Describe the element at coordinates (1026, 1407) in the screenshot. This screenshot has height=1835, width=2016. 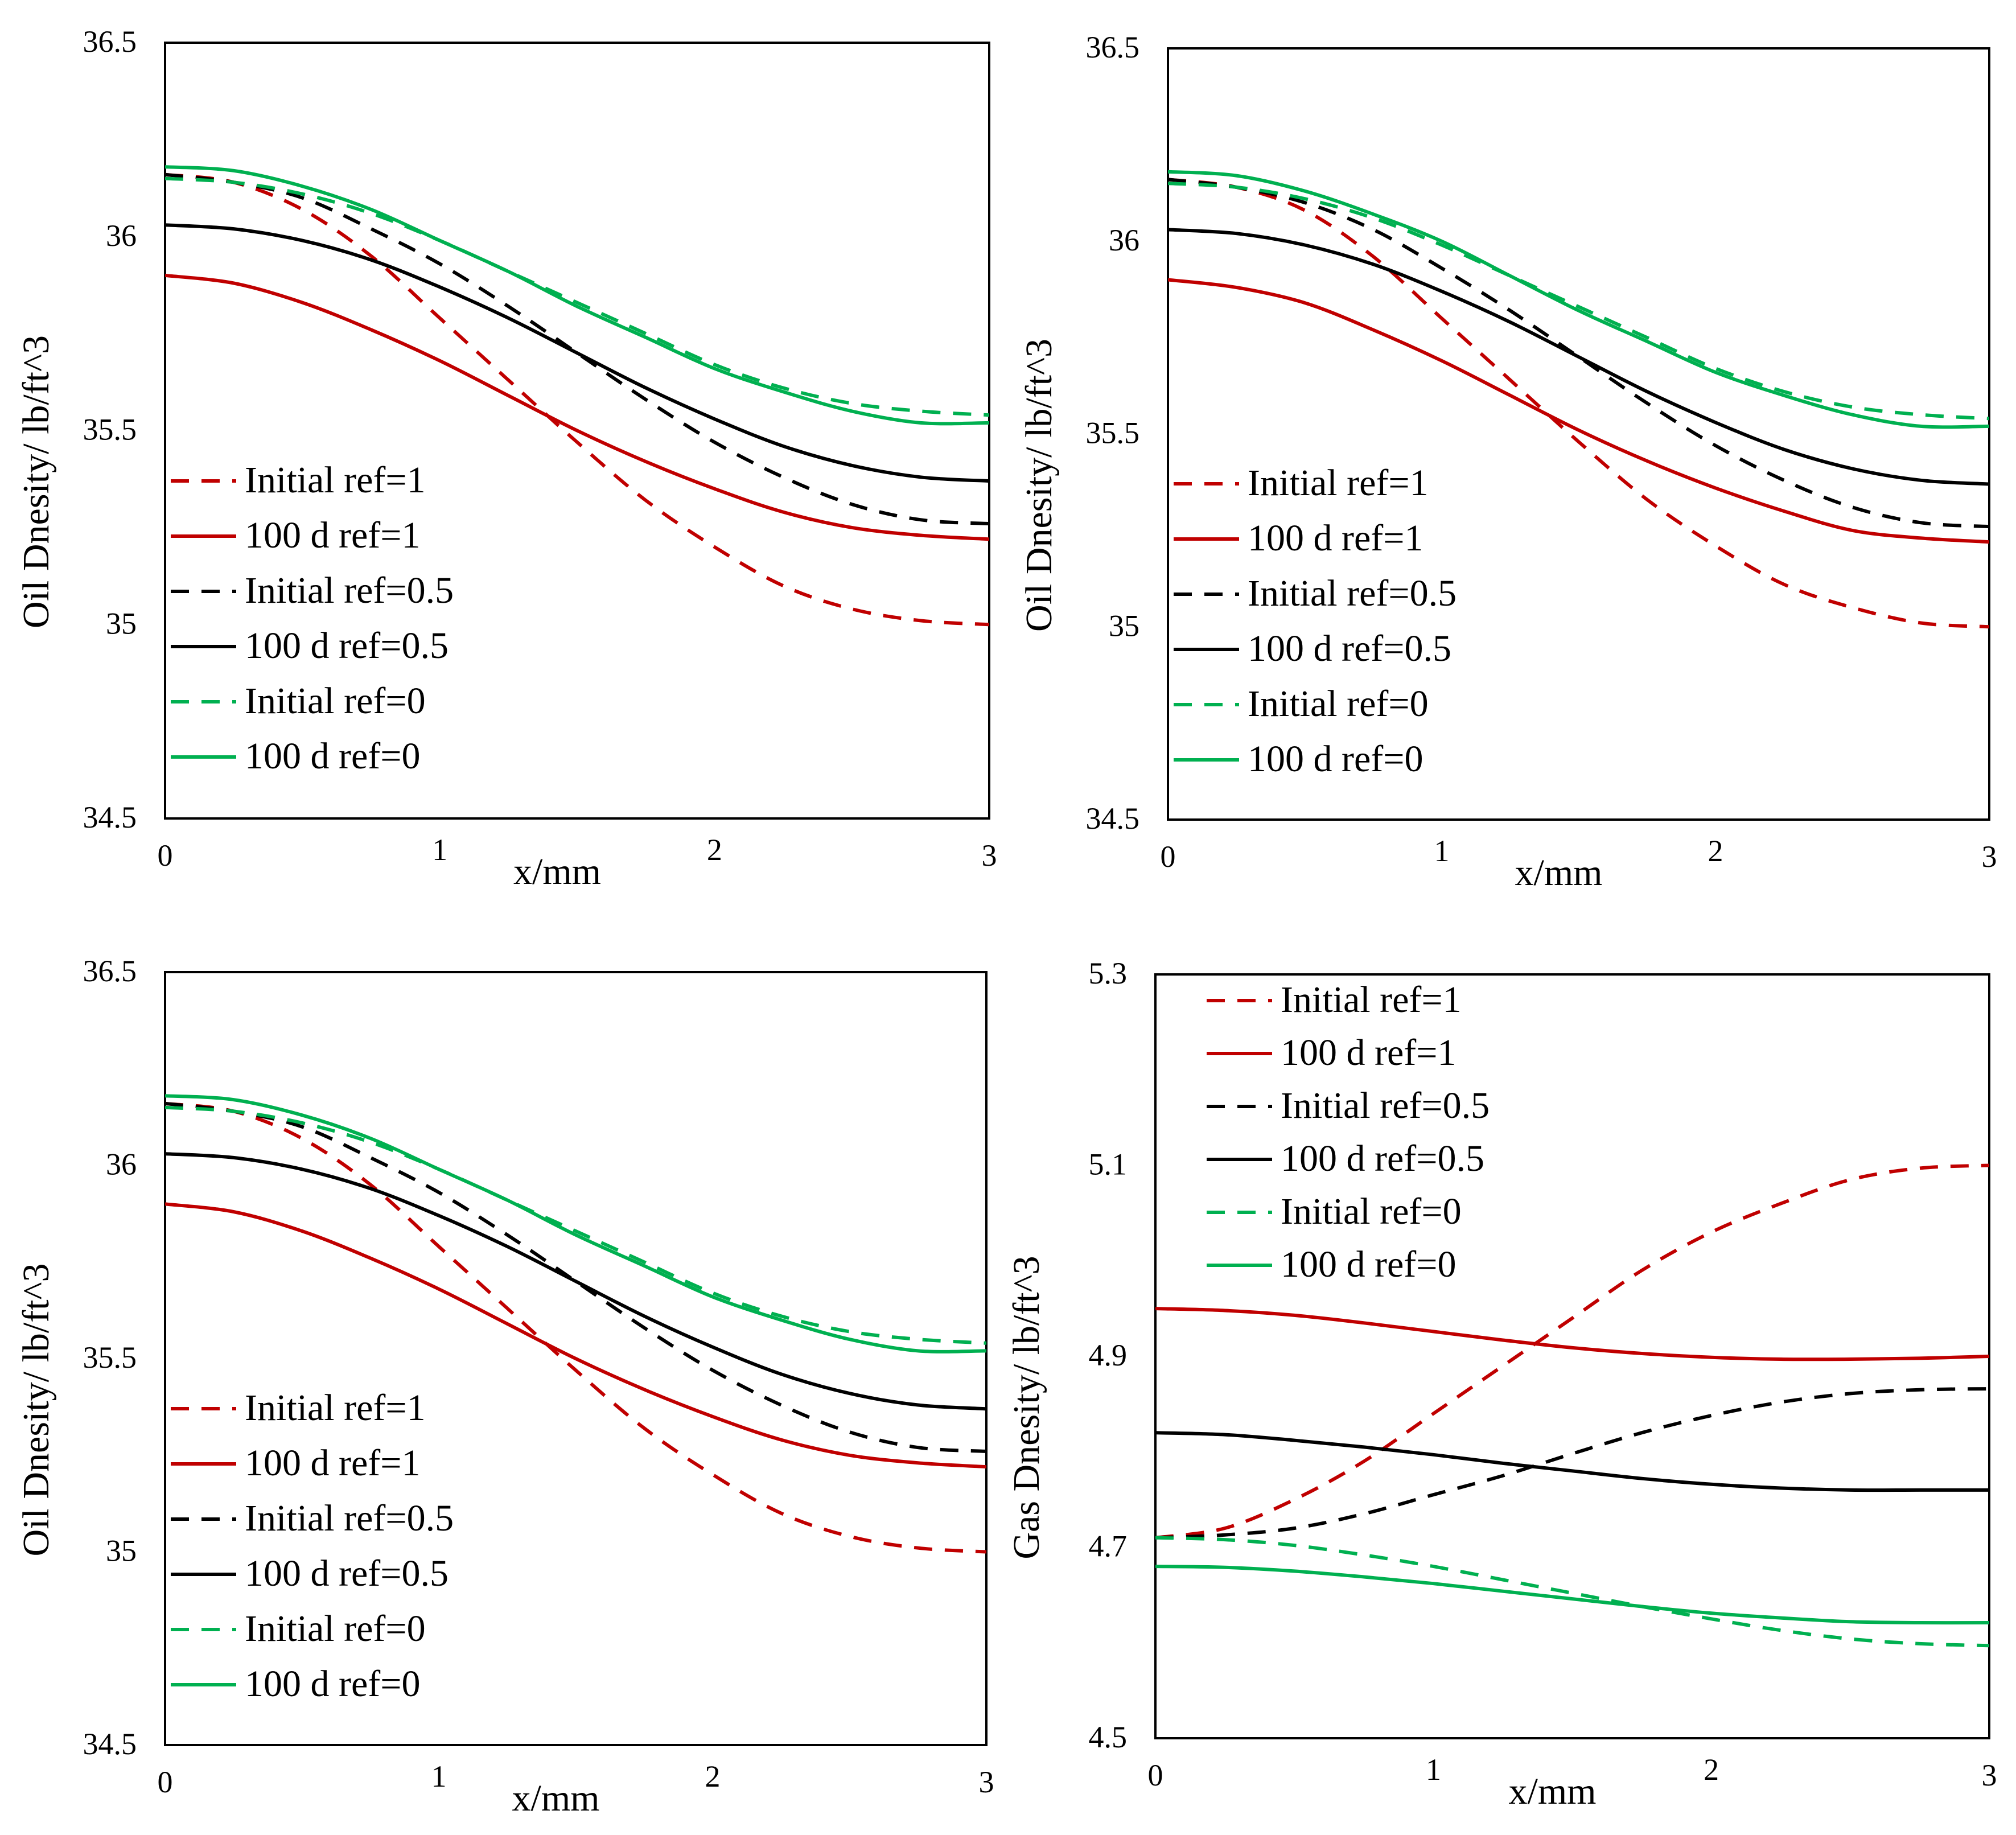
I see `y-axis-title: Gas Dnesity/ lb/ft^3` at that location.